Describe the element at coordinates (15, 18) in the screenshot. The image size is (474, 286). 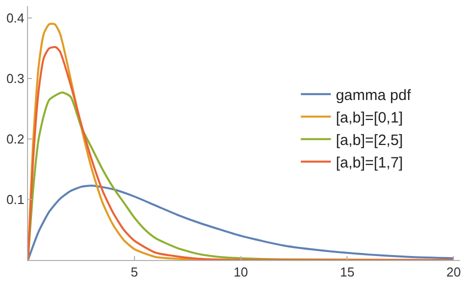
I see `y-tick-label: 0.4` at that location.